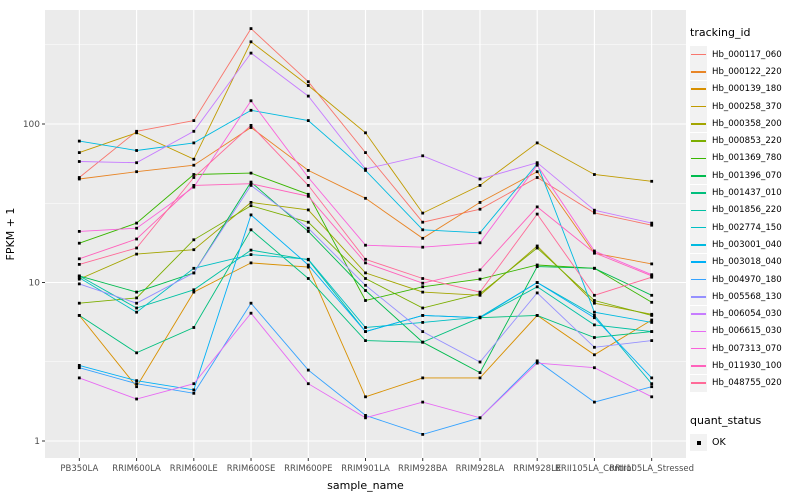 Image resolution: width=800 pixels, height=500 pixels. Describe the element at coordinates (480, 469) in the screenshot. I see `x-tick-label: RRIM928LA` at that location.